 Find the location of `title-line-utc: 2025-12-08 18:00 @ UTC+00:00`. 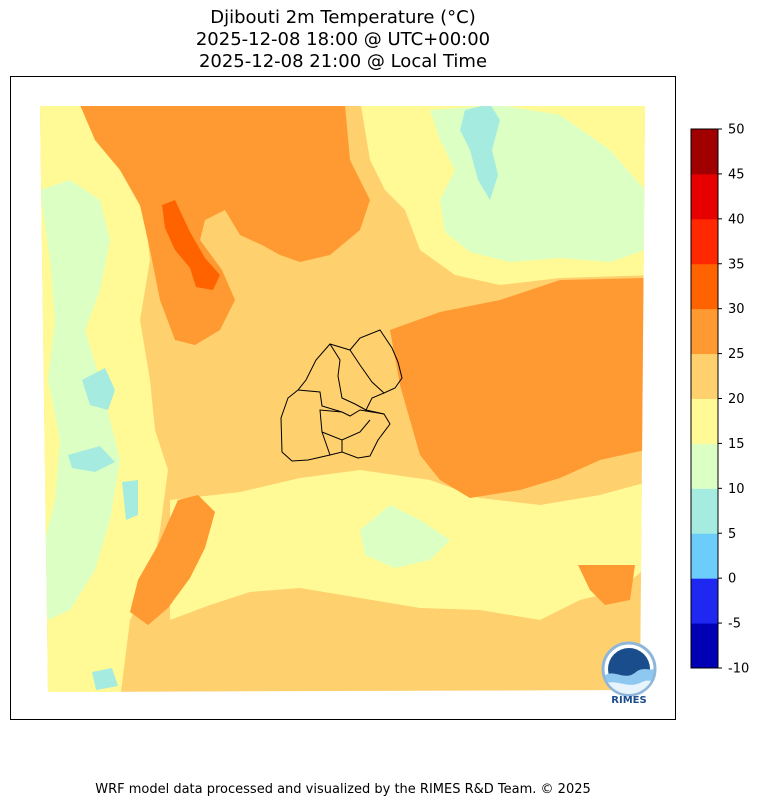

title-line-utc: 2025-12-08 18:00 @ UTC+00:00 is located at coordinates (343, 39).